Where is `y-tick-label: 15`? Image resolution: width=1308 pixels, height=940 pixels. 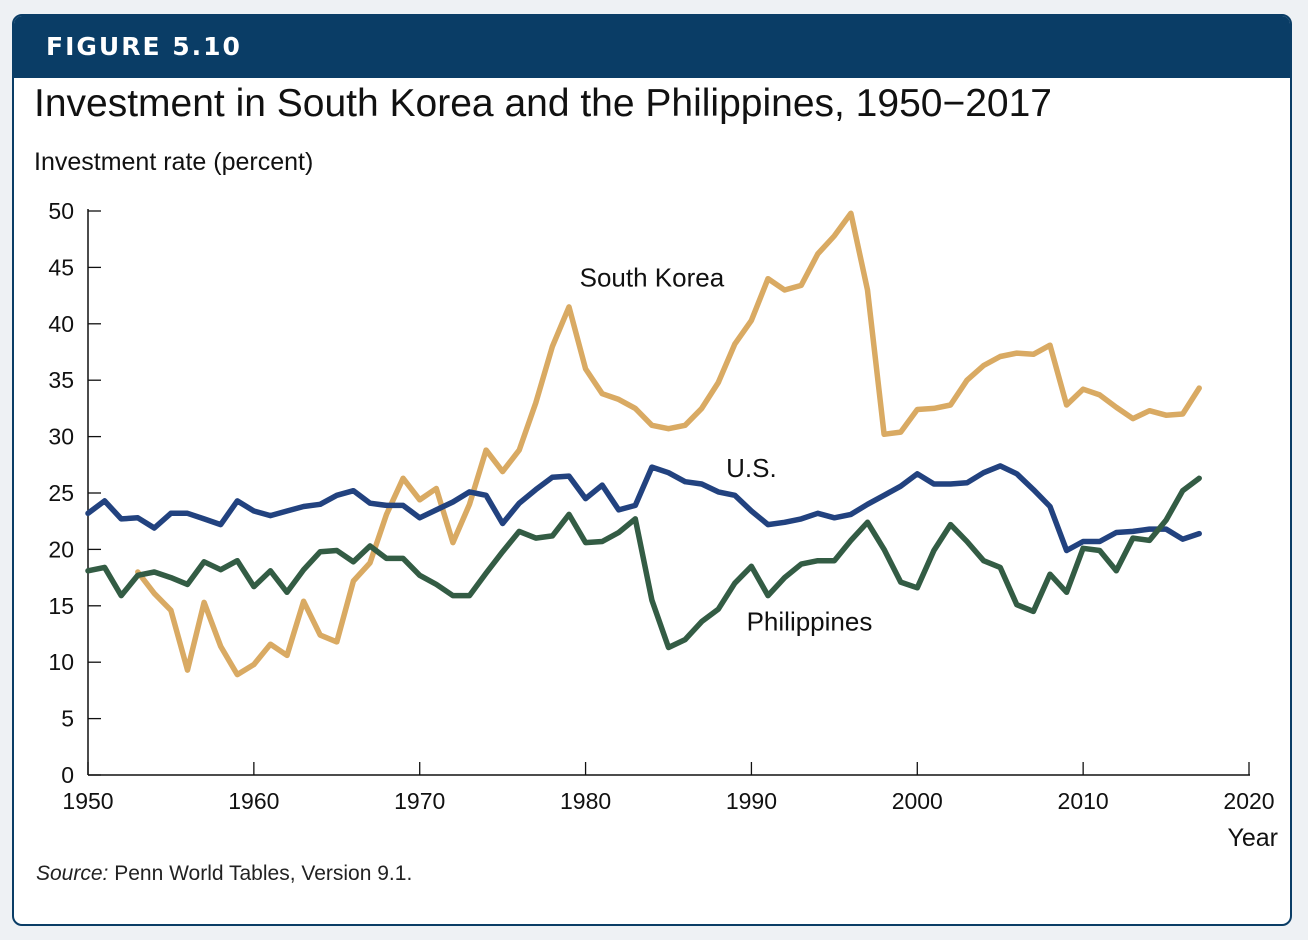 y-tick-label: 15 is located at coordinates (61, 606).